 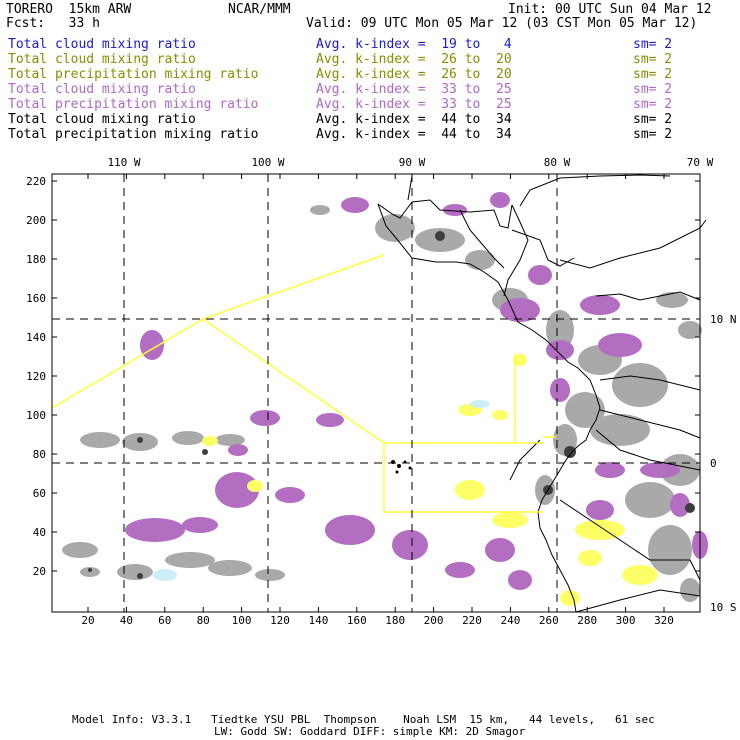 I want to click on lon-label: 70 W, so click(x=700, y=162).